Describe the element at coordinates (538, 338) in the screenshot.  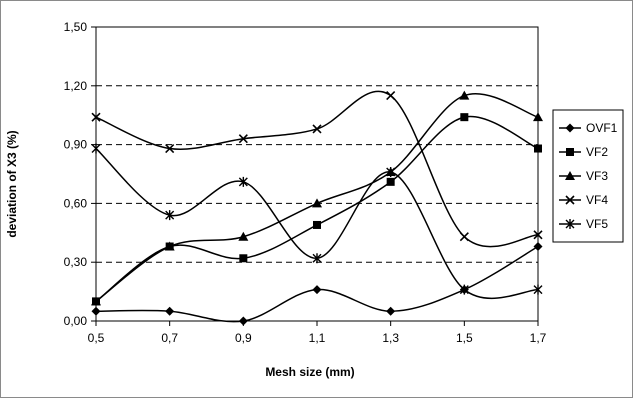
I see `x-tick-label-6: 1,7` at that location.